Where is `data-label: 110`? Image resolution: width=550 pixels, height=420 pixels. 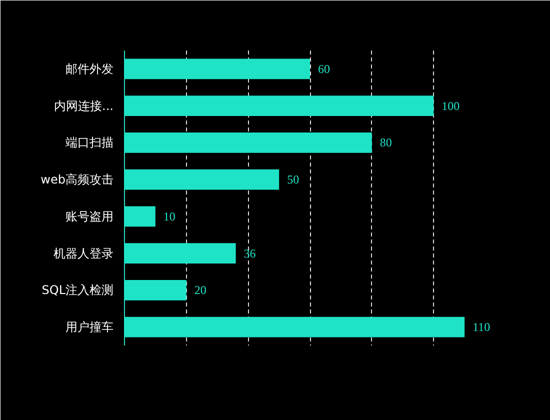
data-label: 110 is located at coordinates (481, 327).